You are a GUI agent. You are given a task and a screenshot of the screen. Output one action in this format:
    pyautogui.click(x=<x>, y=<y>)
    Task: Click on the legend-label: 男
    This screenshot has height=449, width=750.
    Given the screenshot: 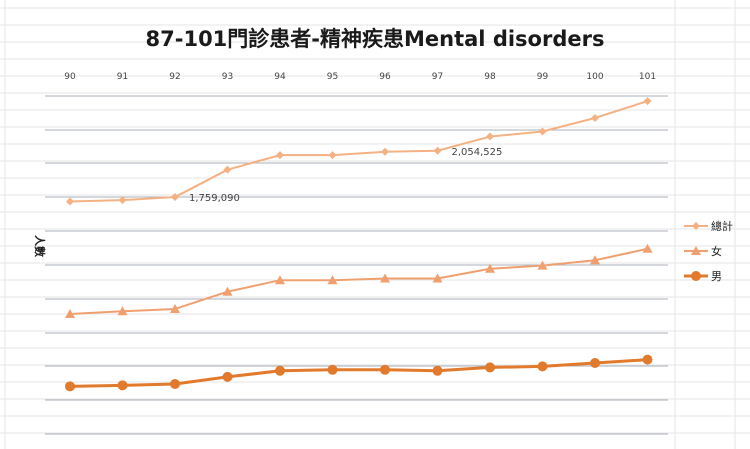 What is the action you would take?
    pyautogui.click(x=716, y=276)
    